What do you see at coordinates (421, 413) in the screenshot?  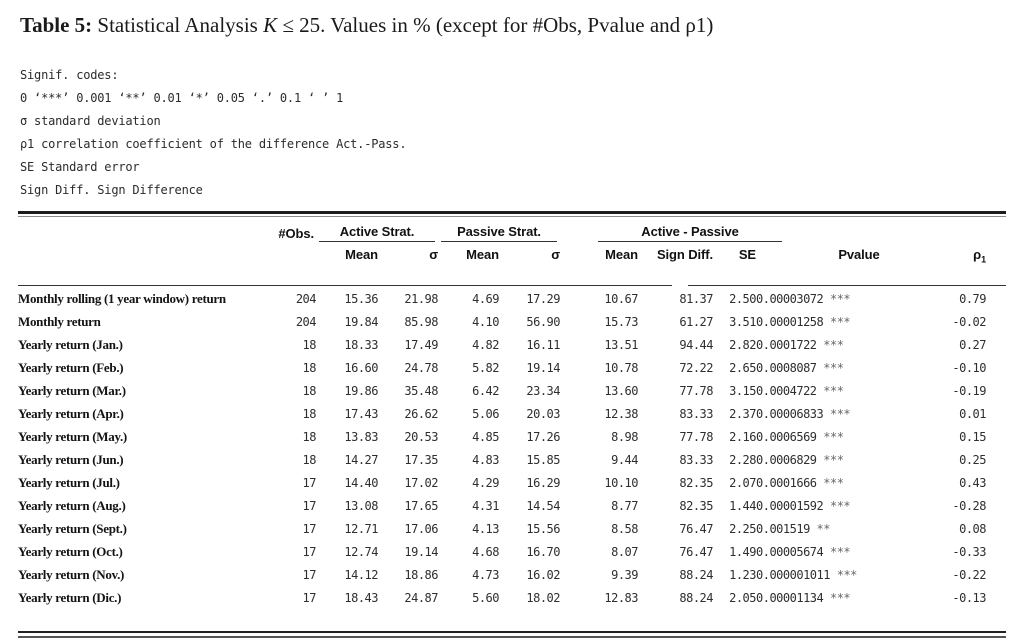 I see `cell-active-sigma: 26.62` at bounding box center [421, 413].